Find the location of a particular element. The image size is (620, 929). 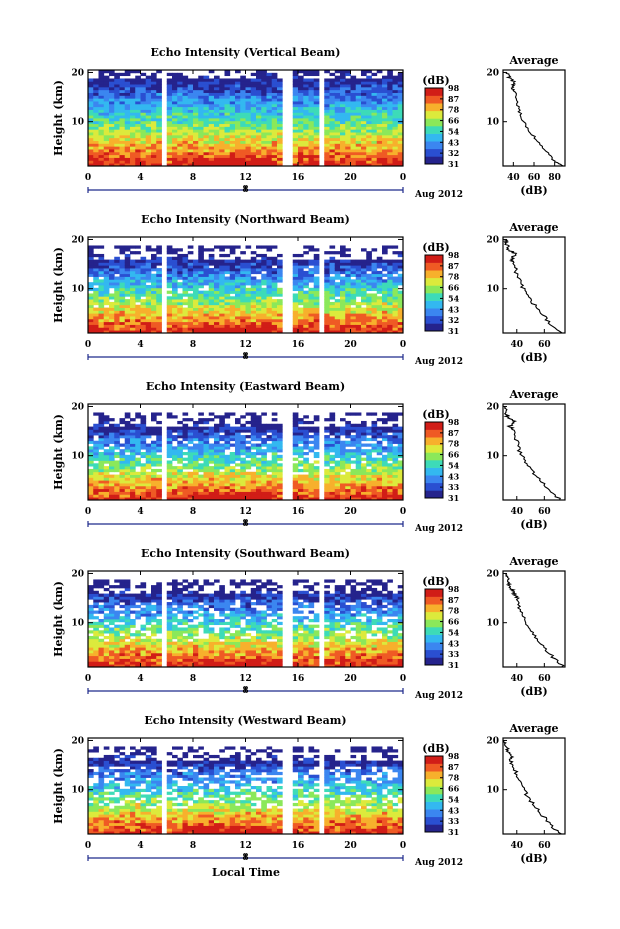

colorbar-swatch is located at coordinates (434, 266).